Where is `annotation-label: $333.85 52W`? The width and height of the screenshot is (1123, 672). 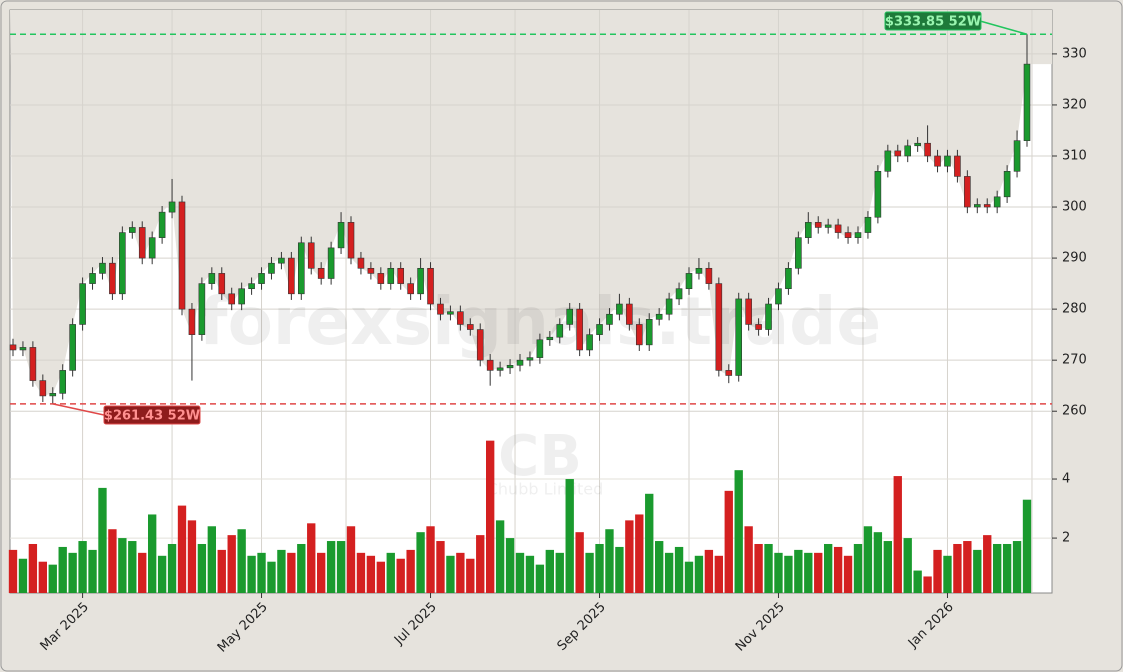
annotation-label: $333.85 52W is located at coordinates (933, 22).